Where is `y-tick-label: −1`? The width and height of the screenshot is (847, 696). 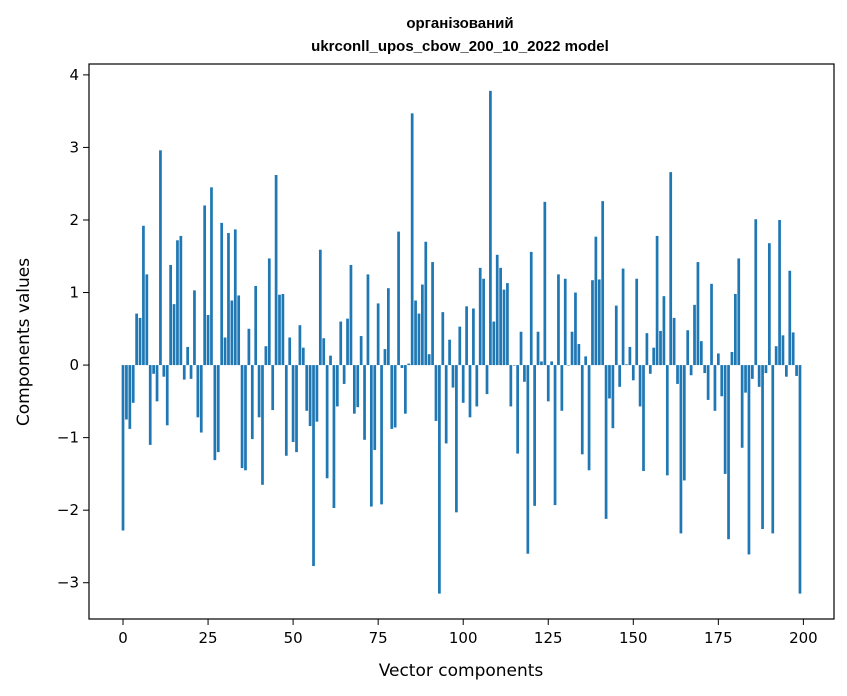
y-tick-label: −1 is located at coordinates (68, 438).